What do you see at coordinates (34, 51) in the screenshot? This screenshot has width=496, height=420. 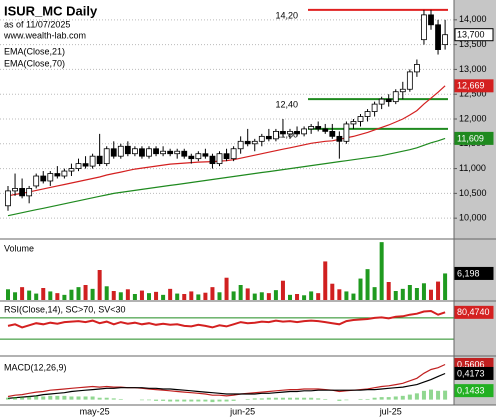 I see `legend-entry: EMA(Close,21)` at bounding box center [34, 51].